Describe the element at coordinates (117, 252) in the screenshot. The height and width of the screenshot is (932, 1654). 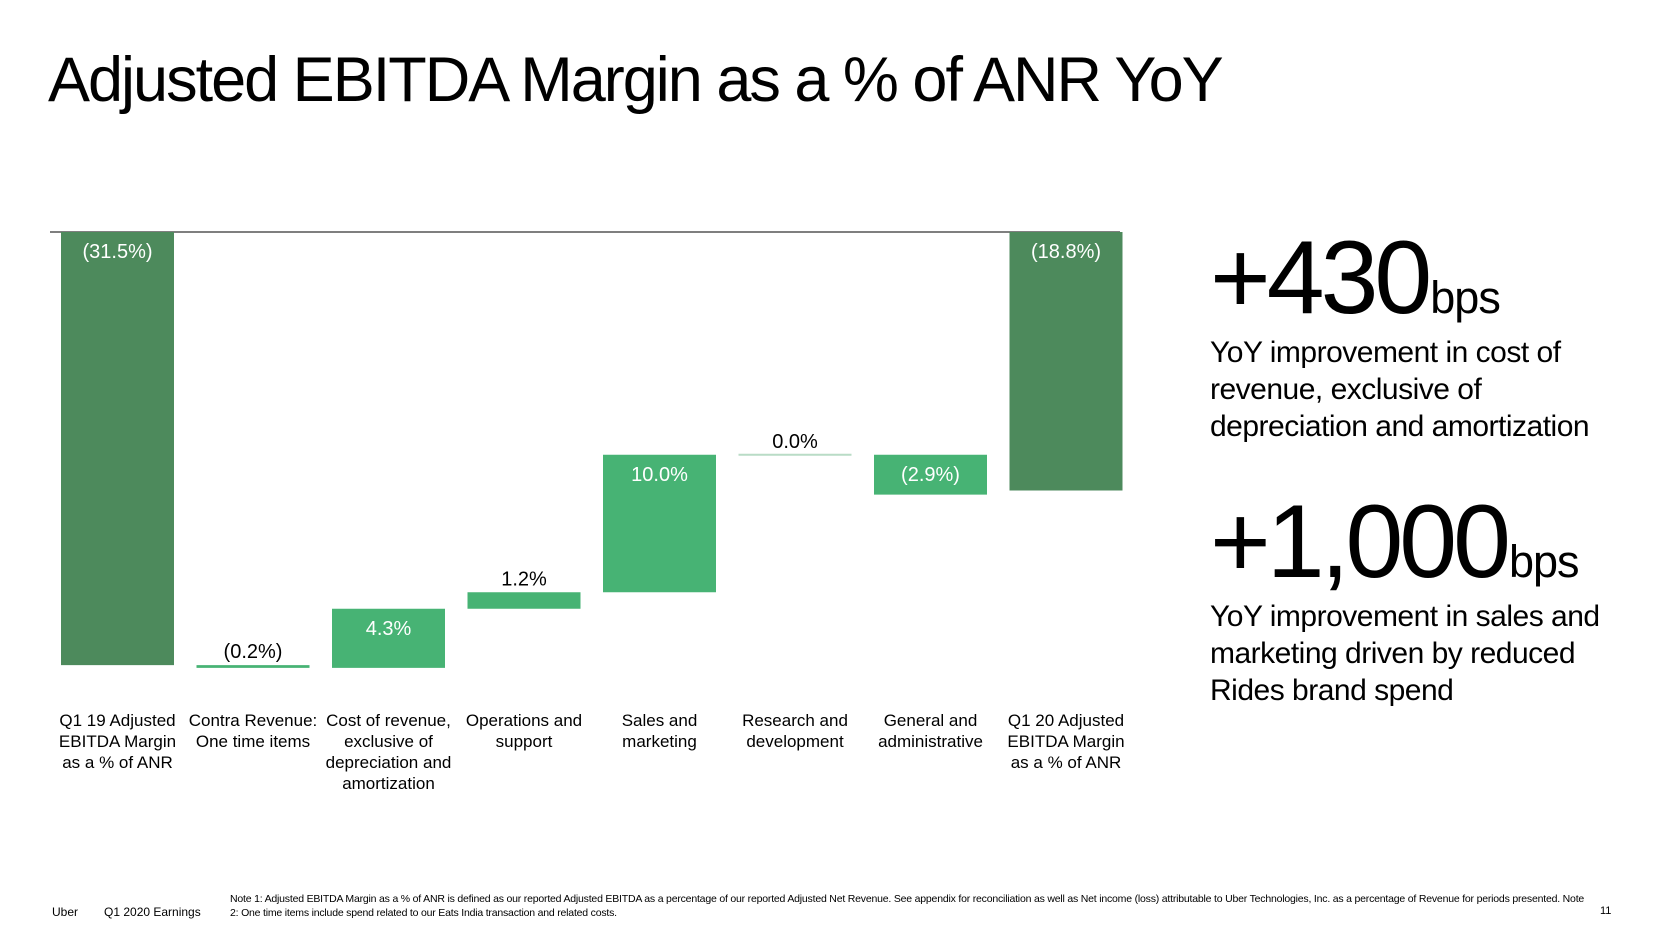
I see `data-label-0: (31.5%)` at that location.